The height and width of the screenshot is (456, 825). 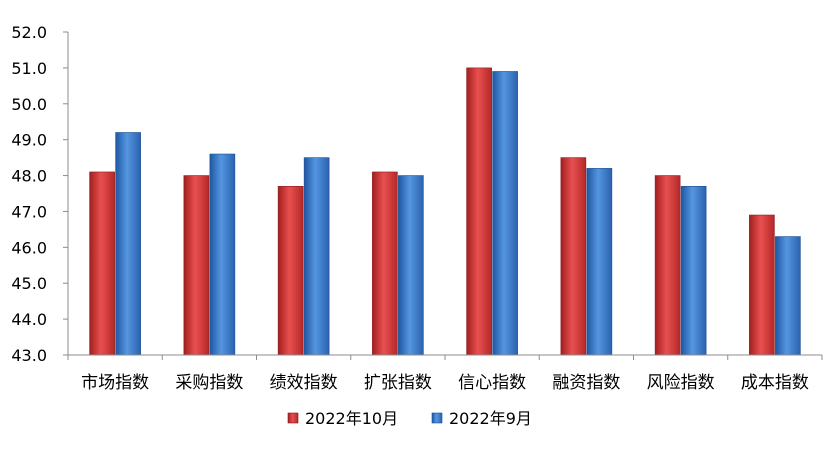 I want to click on legend-label-0: 2022年10月, so click(x=351, y=418).